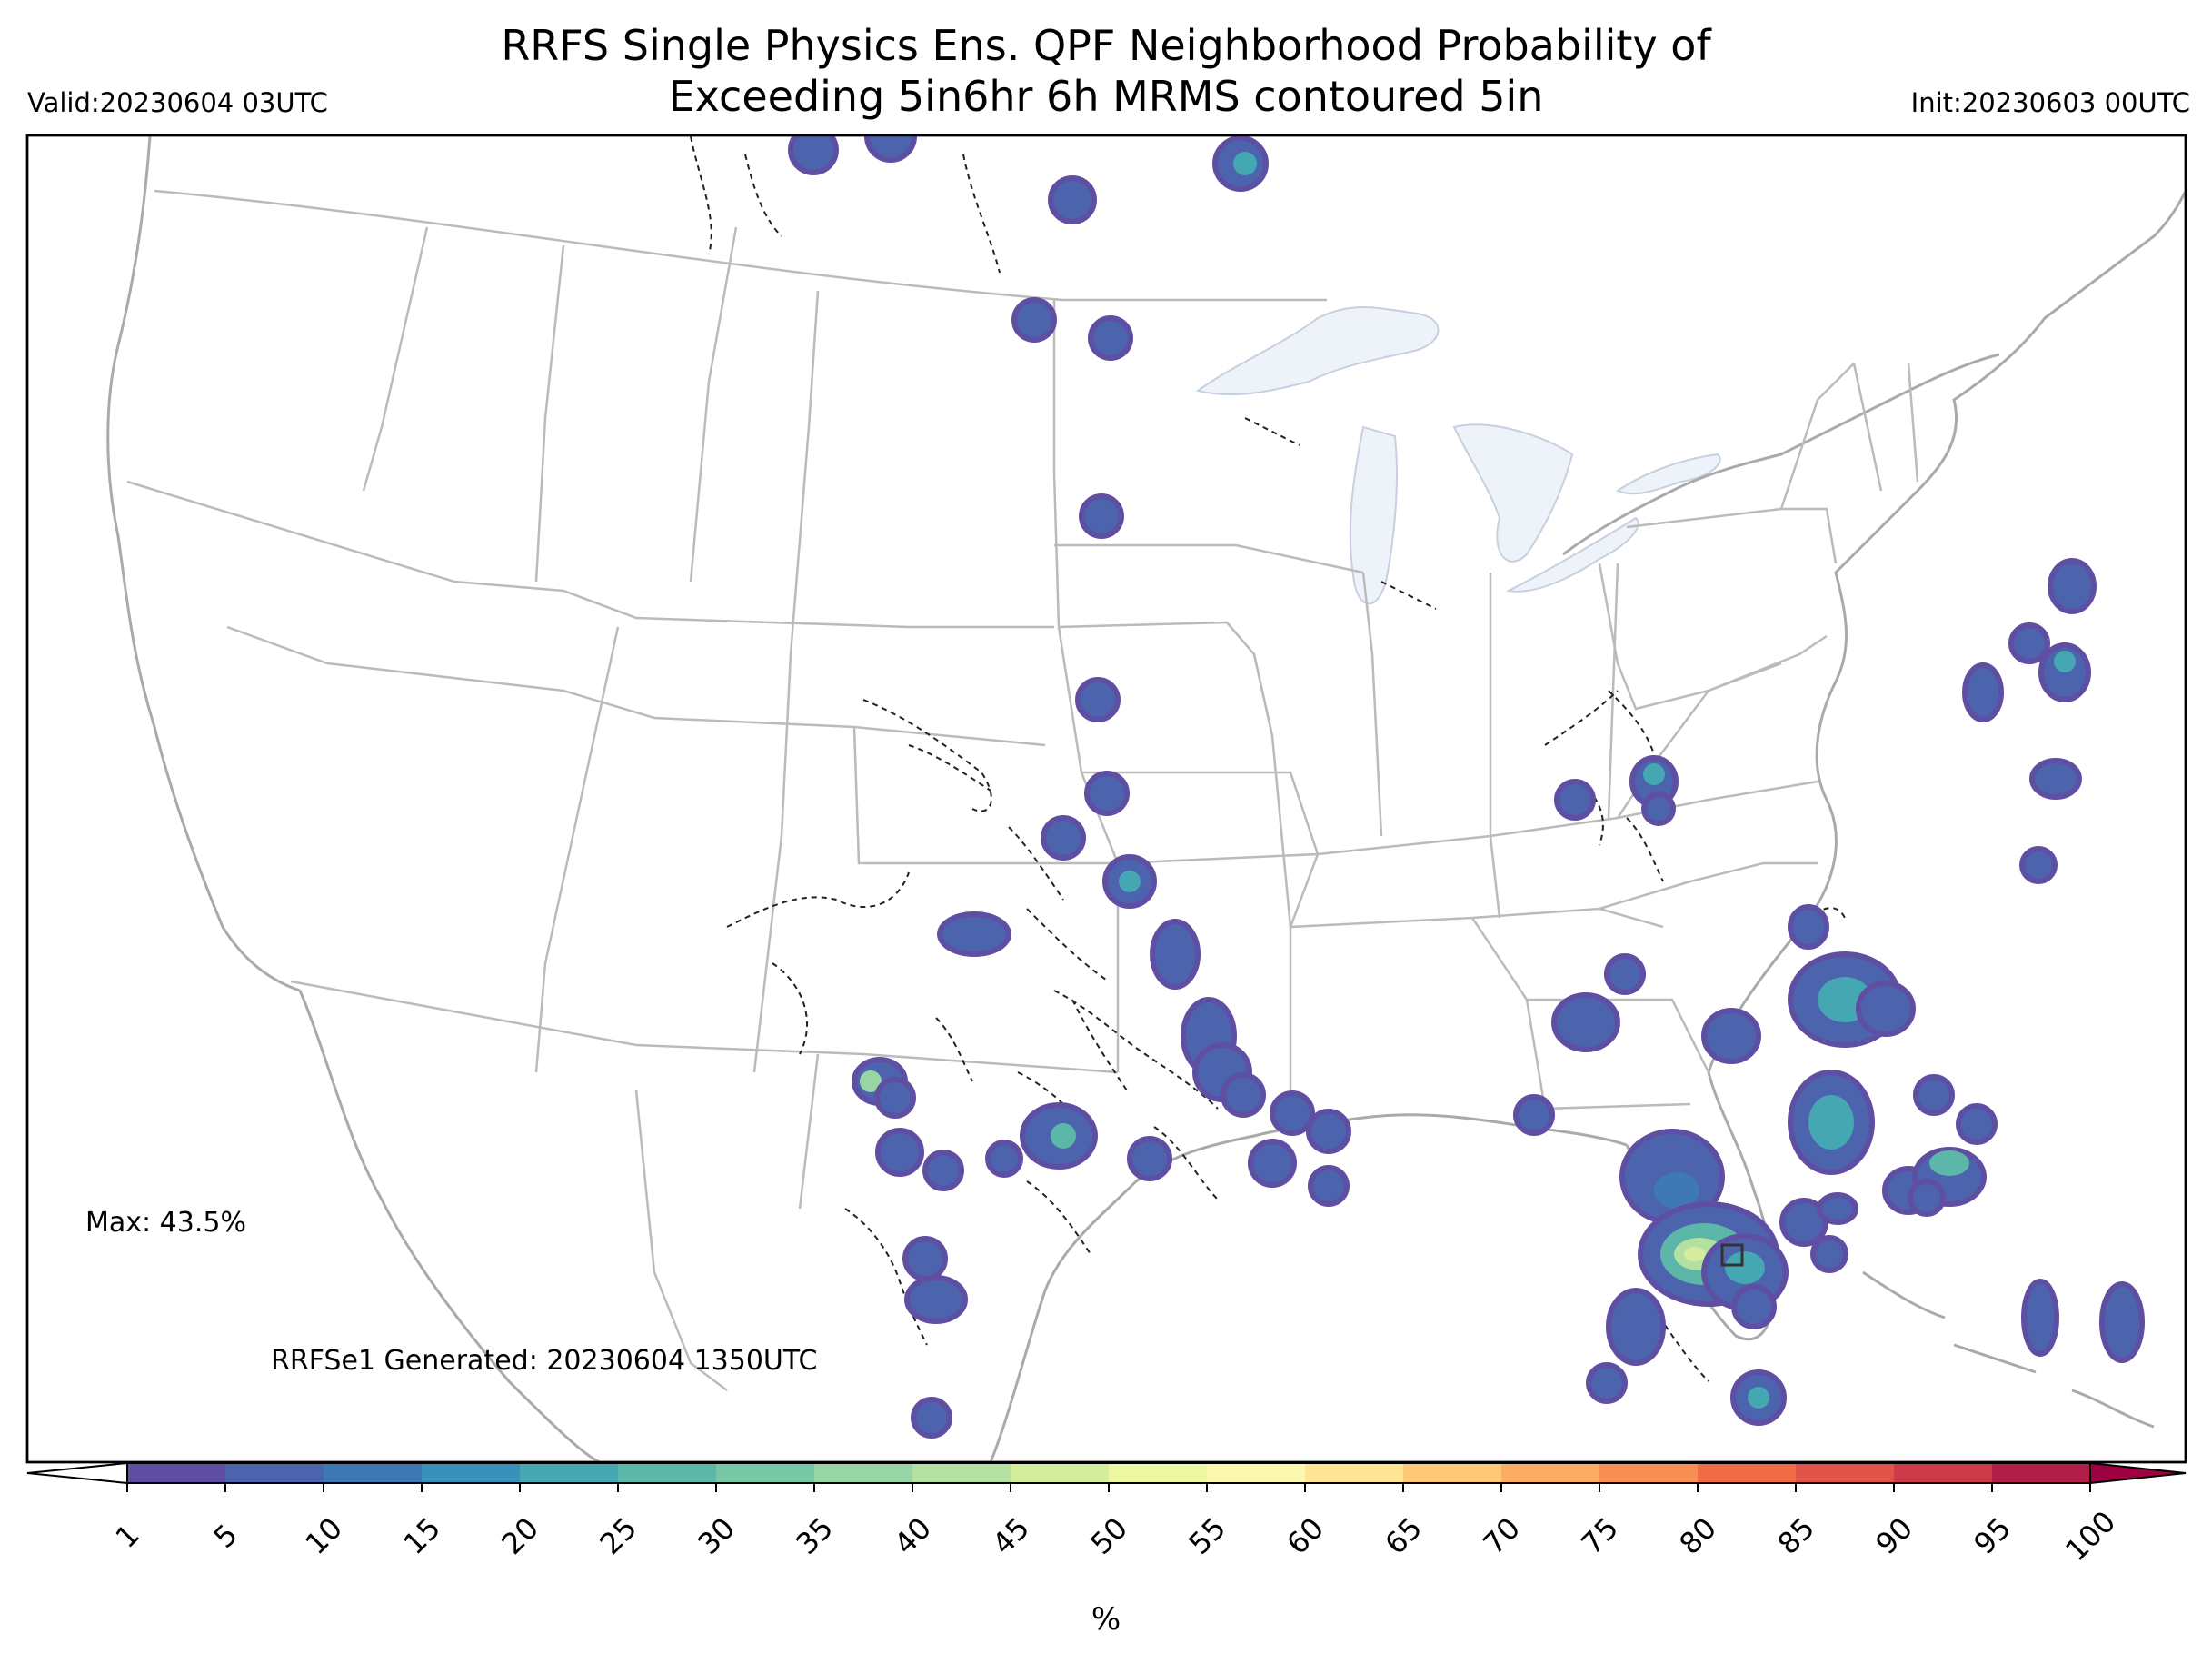 The image size is (2212, 1663). Describe the element at coordinates (323, 1535) in the screenshot. I see `colorbar-tick-label: 10` at that location.